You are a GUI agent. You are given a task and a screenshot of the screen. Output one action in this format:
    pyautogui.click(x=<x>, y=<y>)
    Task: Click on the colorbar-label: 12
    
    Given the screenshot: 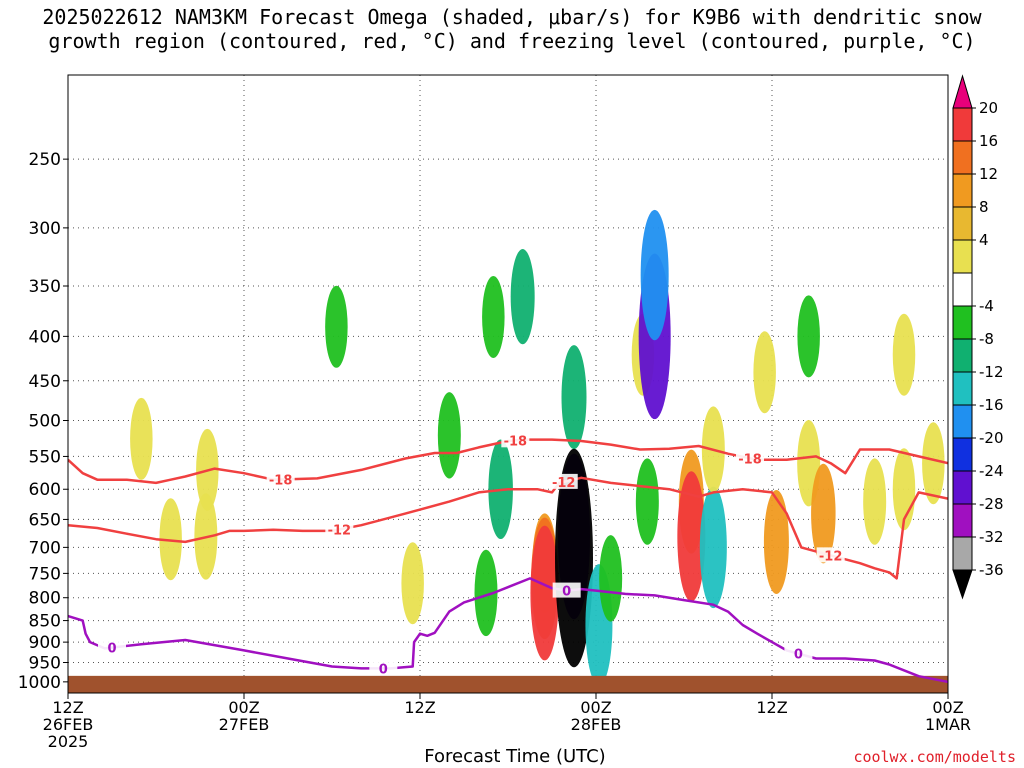 What is the action you would take?
    pyautogui.click(x=988, y=174)
    